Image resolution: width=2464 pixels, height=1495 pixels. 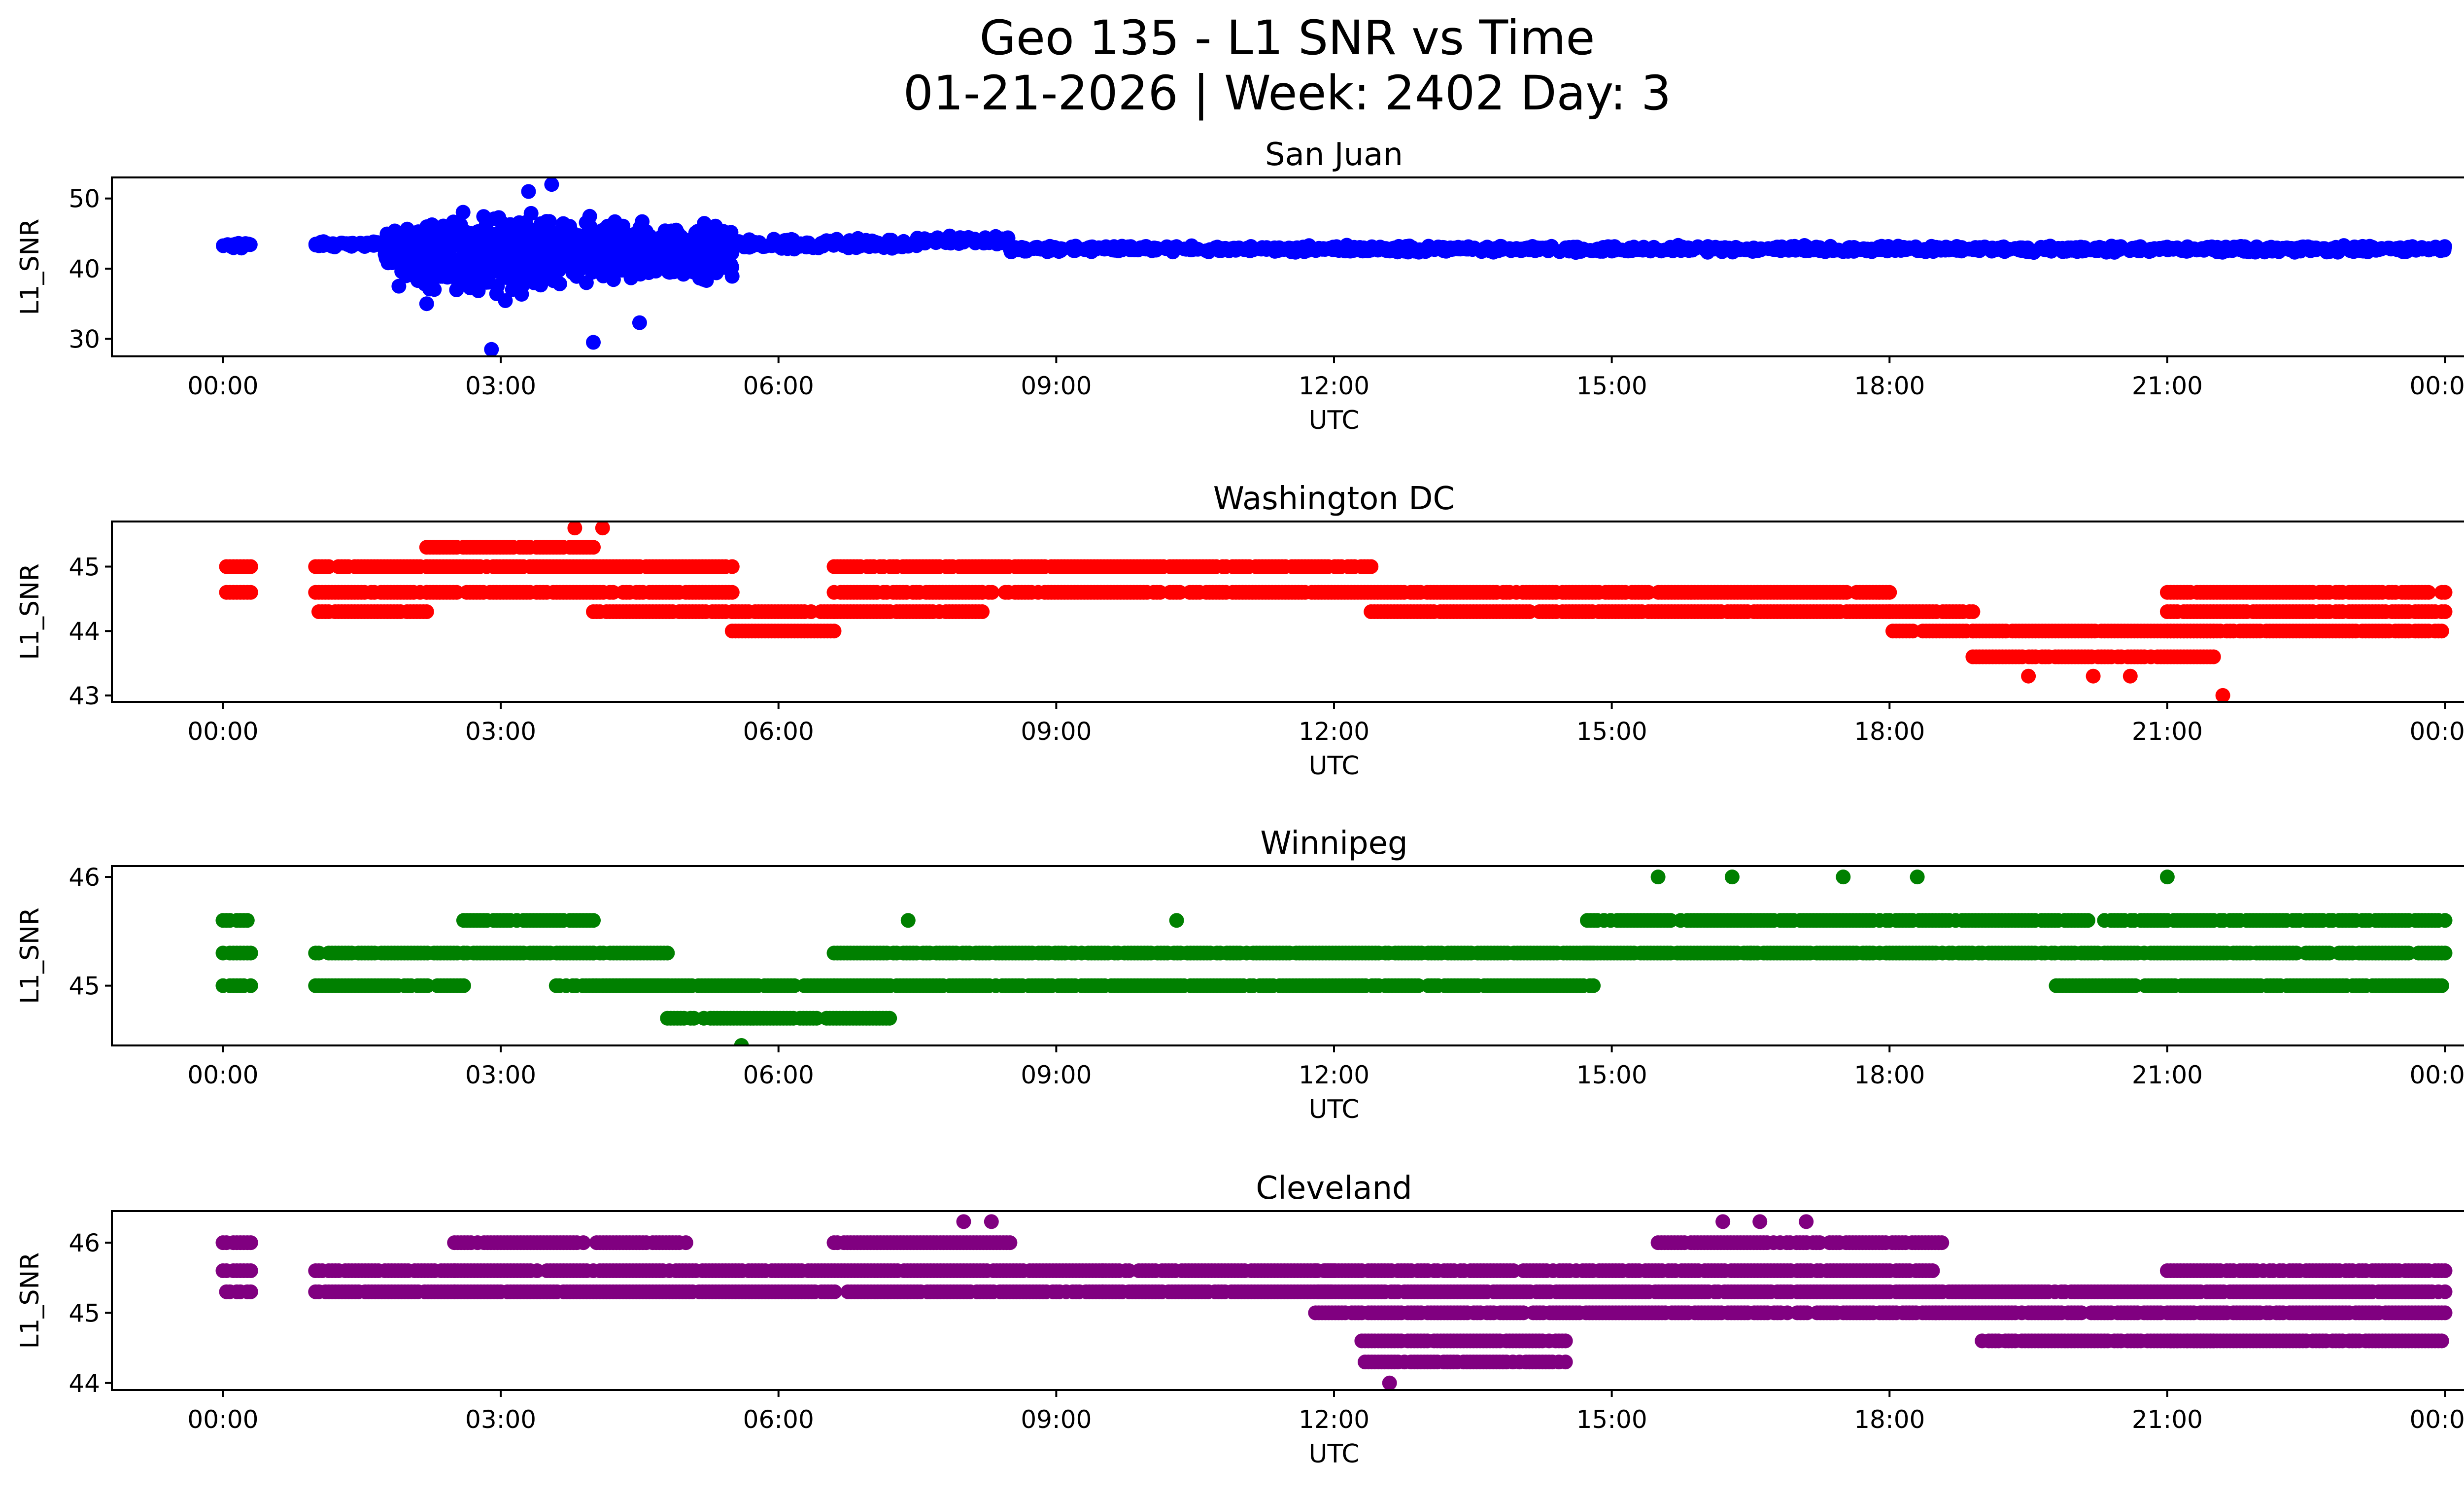 I want to click on y-tick-label: 45, so click(x=84, y=567).